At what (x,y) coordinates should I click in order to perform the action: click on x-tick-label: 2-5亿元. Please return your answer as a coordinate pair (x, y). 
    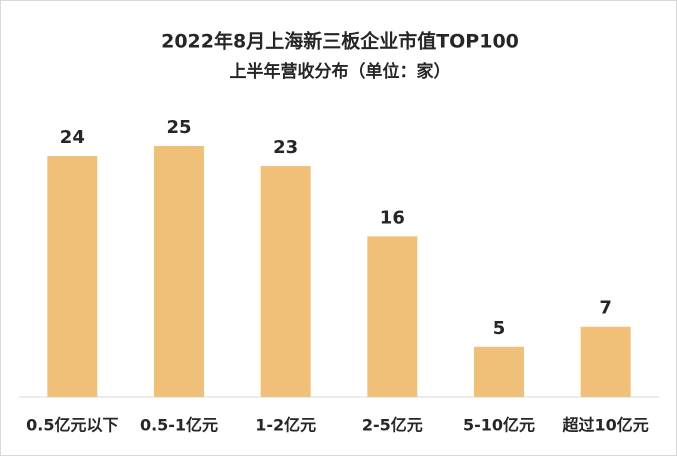
    Looking at the image, I should click on (392, 425).